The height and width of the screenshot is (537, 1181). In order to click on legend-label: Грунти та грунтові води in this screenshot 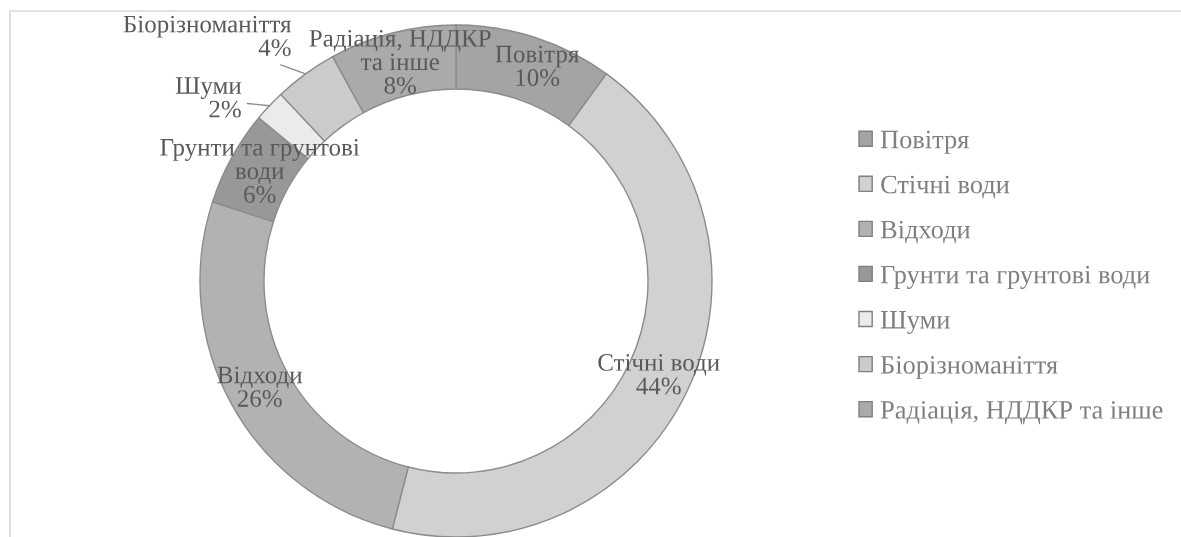, I will do `click(1015, 277)`.